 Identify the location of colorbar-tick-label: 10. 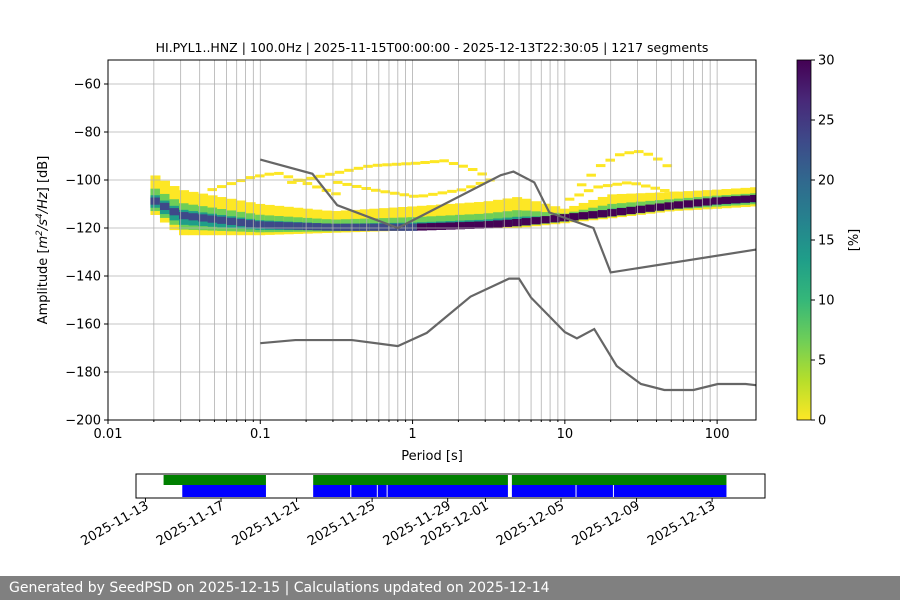
(826, 301).